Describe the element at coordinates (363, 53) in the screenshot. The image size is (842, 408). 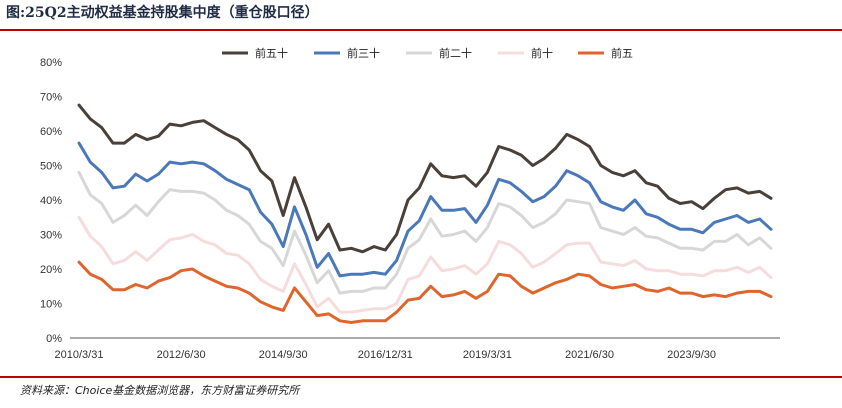
I see `legend-label-2: 前三十` at that location.